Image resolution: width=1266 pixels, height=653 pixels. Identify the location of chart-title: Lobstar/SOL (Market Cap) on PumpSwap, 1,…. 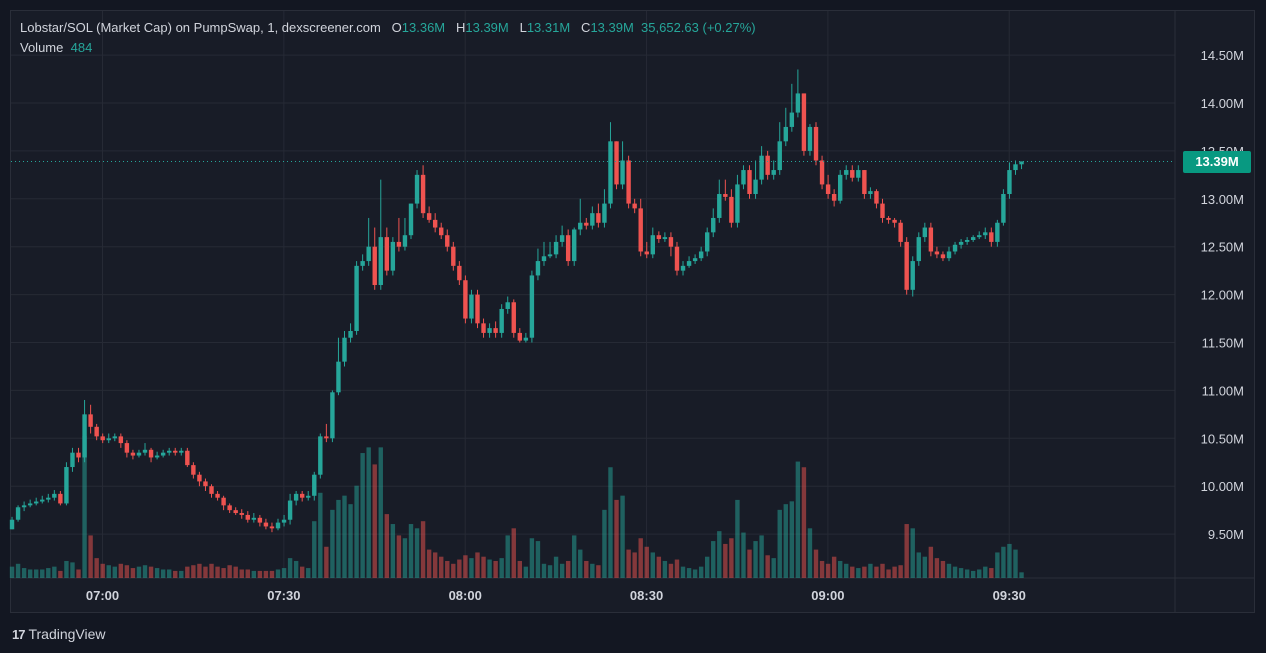
(200, 27).